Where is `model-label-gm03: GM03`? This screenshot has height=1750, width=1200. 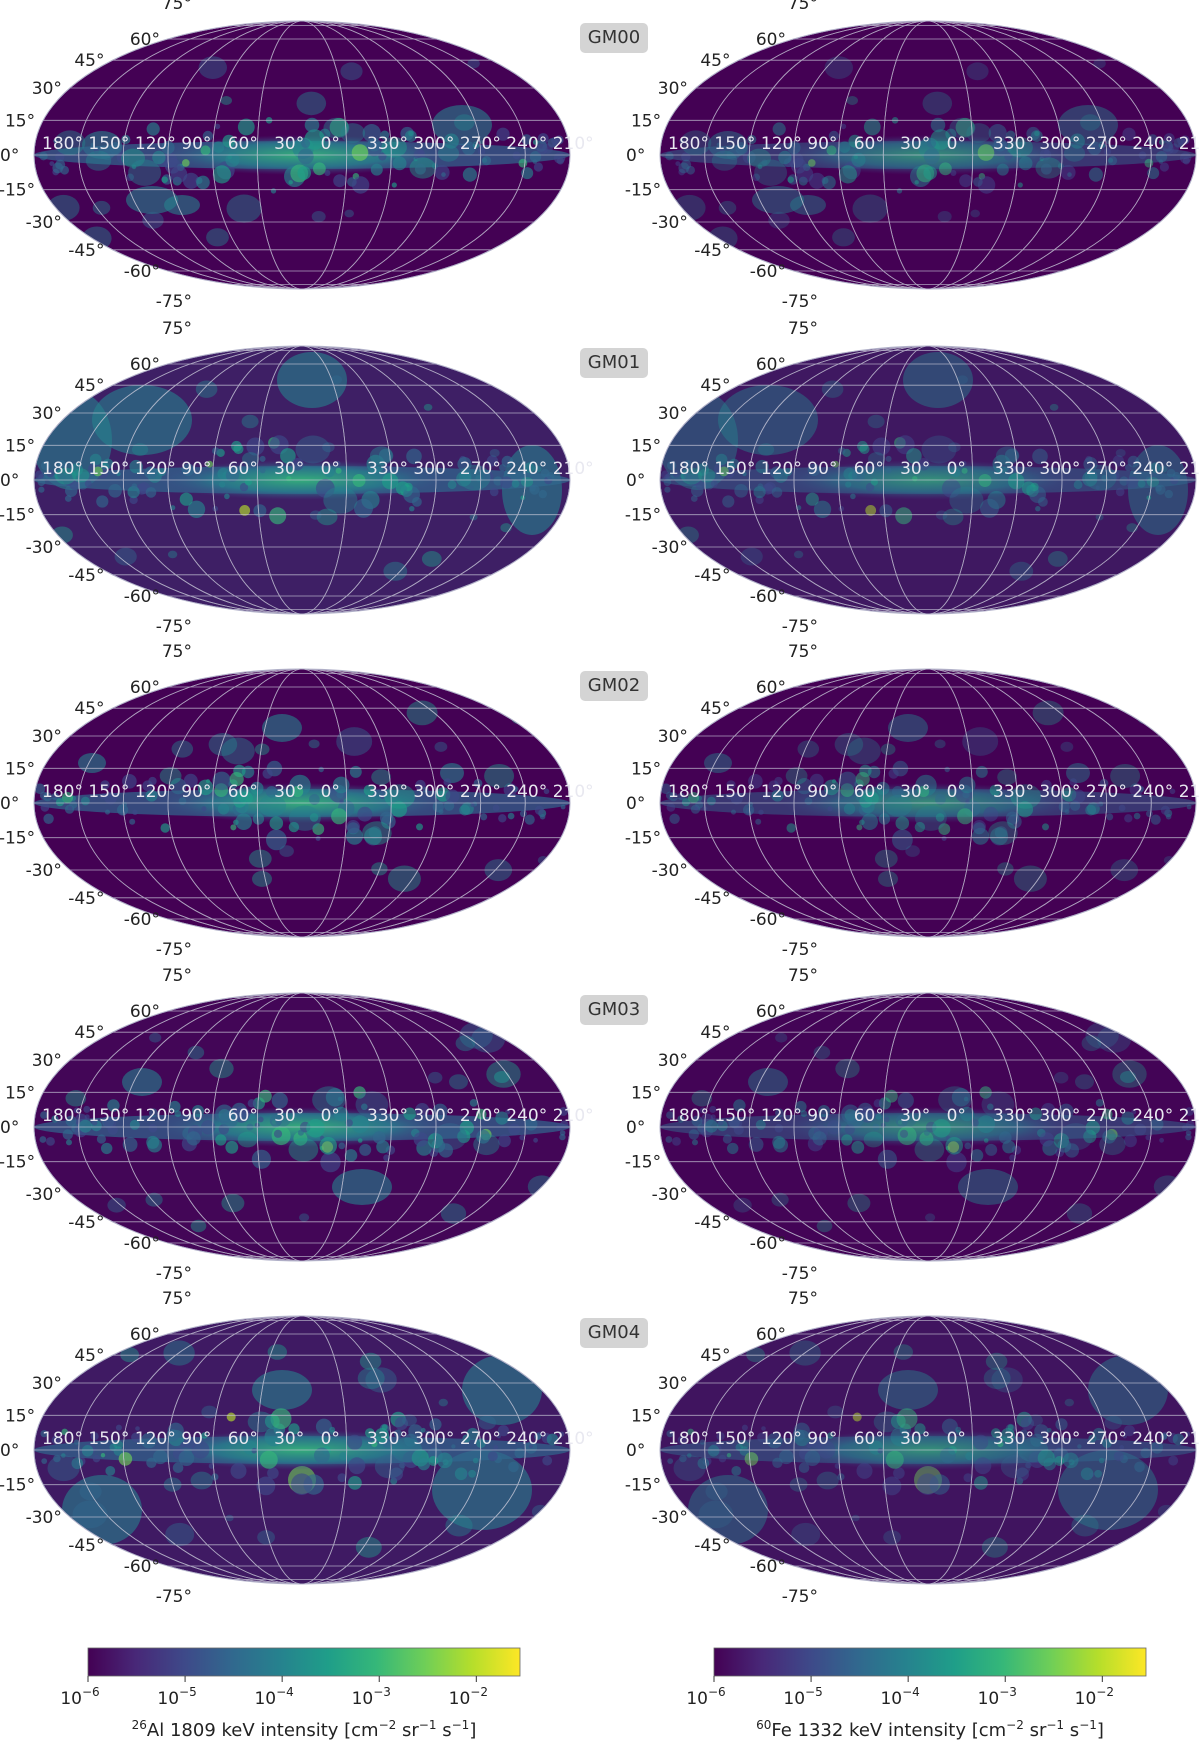
model-label-gm03: GM03 is located at coordinates (614, 1010).